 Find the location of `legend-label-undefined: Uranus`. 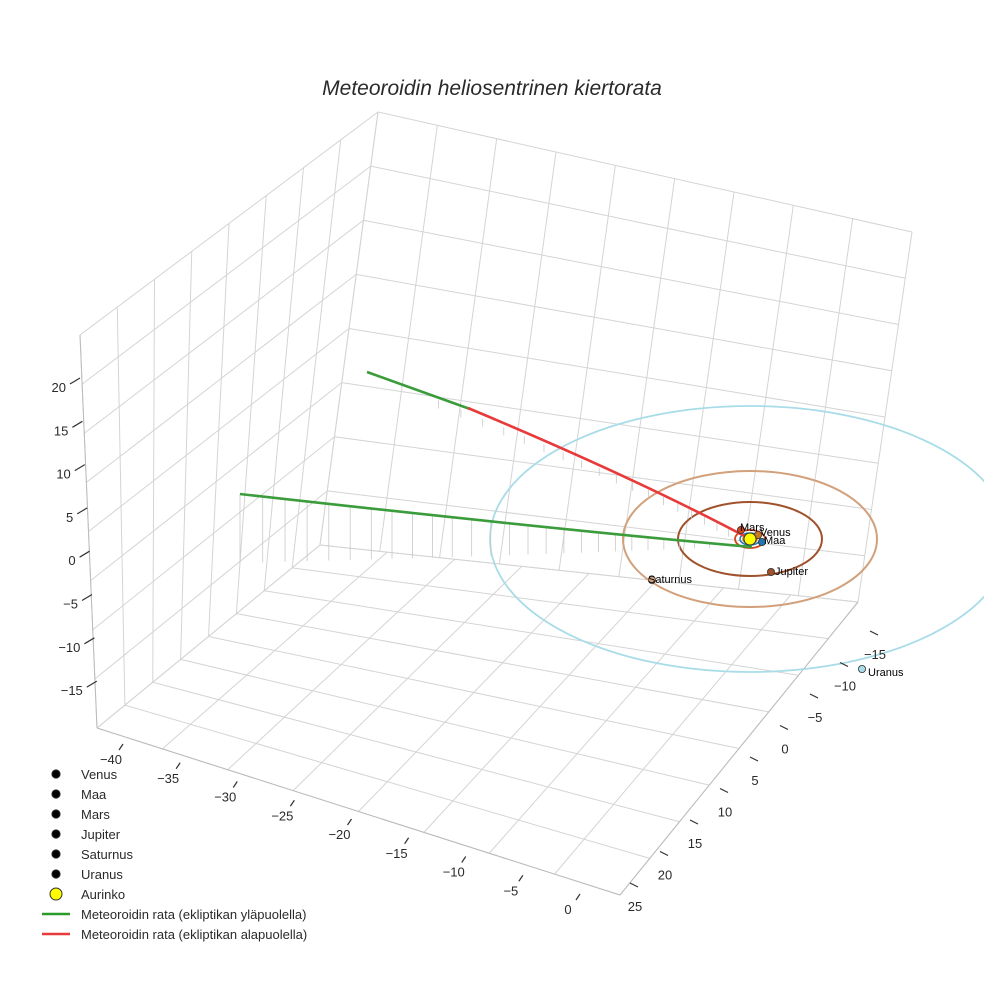

legend-label-undefined: Uranus is located at coordinates (102, 874).